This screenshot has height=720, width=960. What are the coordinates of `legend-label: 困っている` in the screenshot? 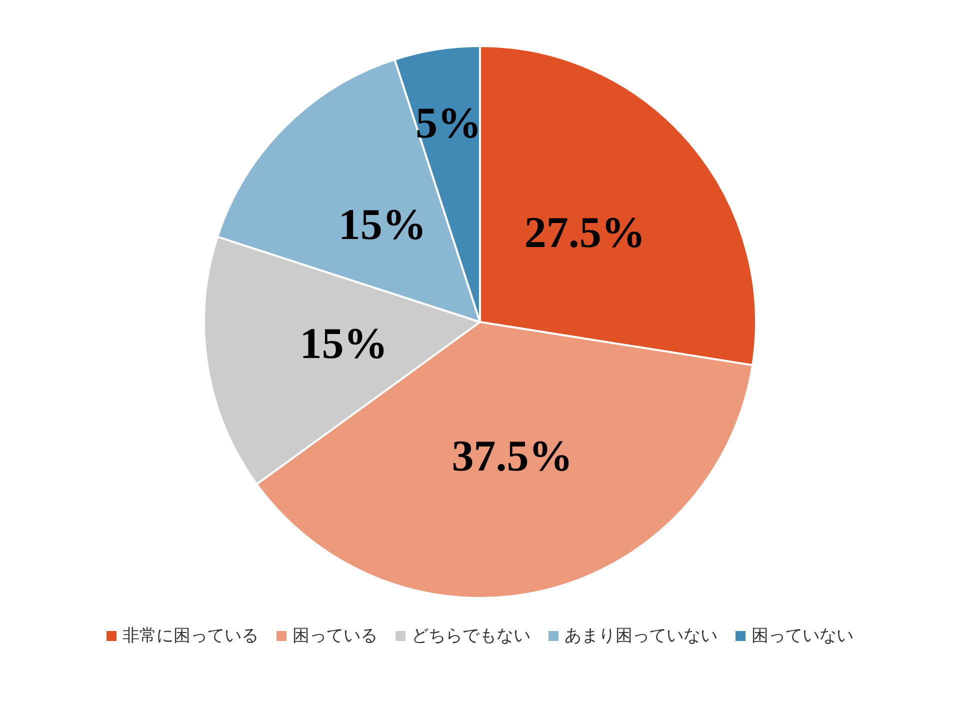 It's located at (335, 636).